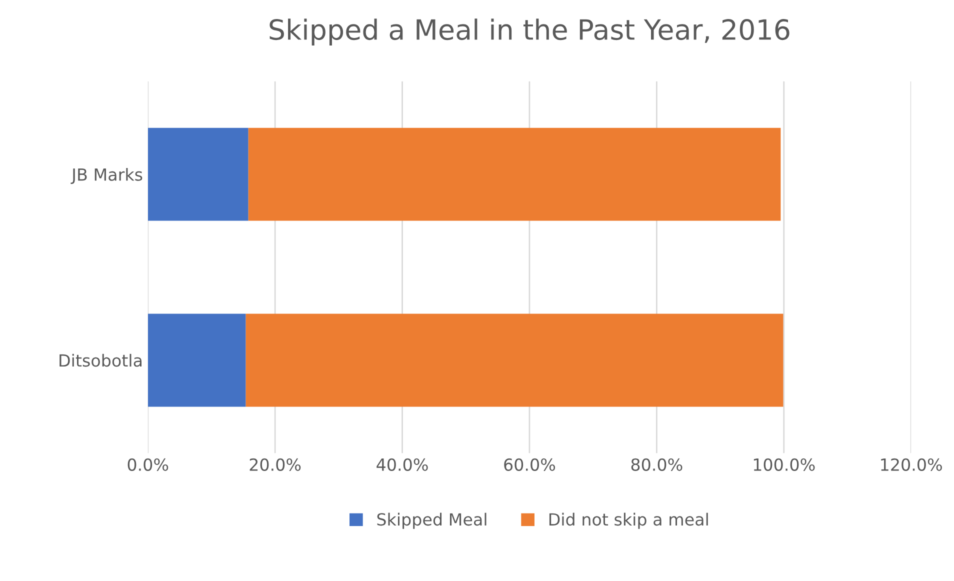 The image size is (954, 581). Describe the element at coordinates (628, 520) in the screenshot. I see `legend-label: Did not skip a meal` at that location.